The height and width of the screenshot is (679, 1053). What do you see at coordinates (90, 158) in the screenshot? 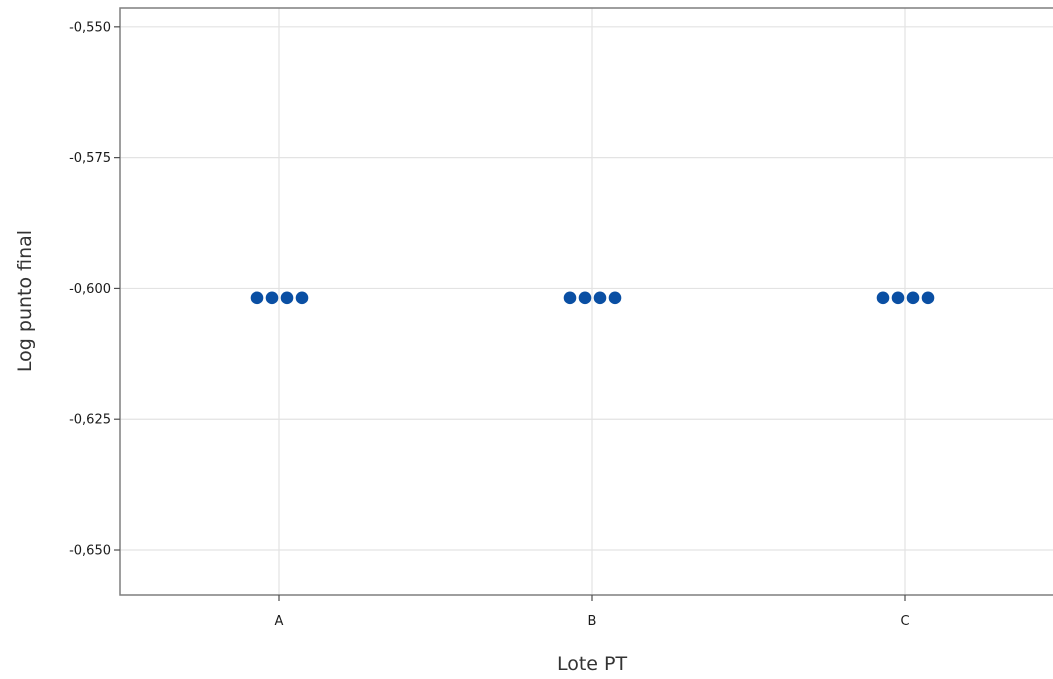
I see `y-tick-label: -0,575` at bounding box center [90, 158].